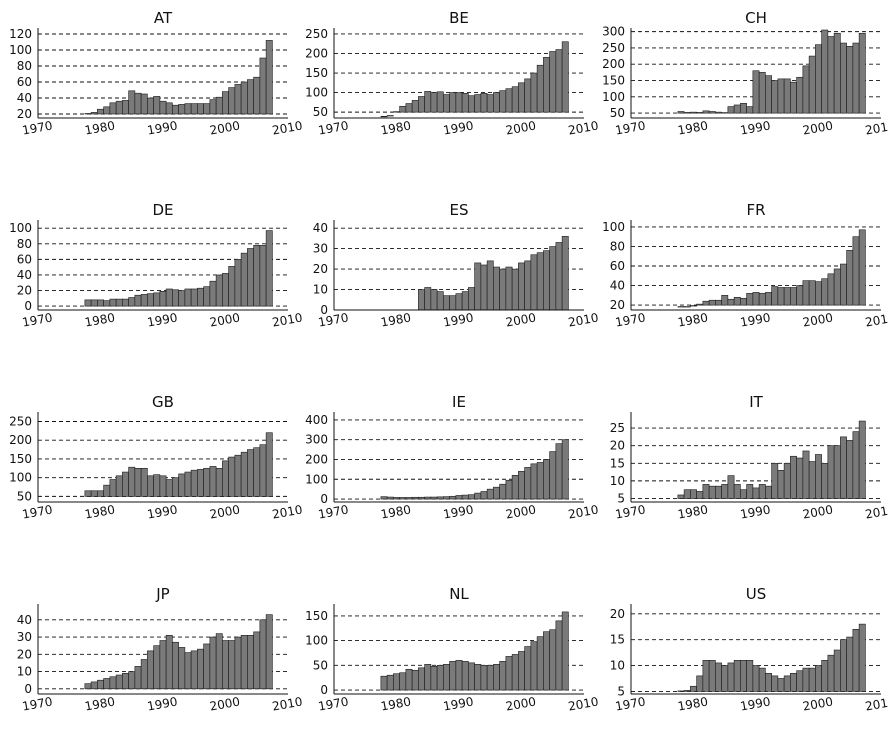  Describe the element at coordinates (269, 268) in the screenshot. I see `bar-de-2007` at that location.